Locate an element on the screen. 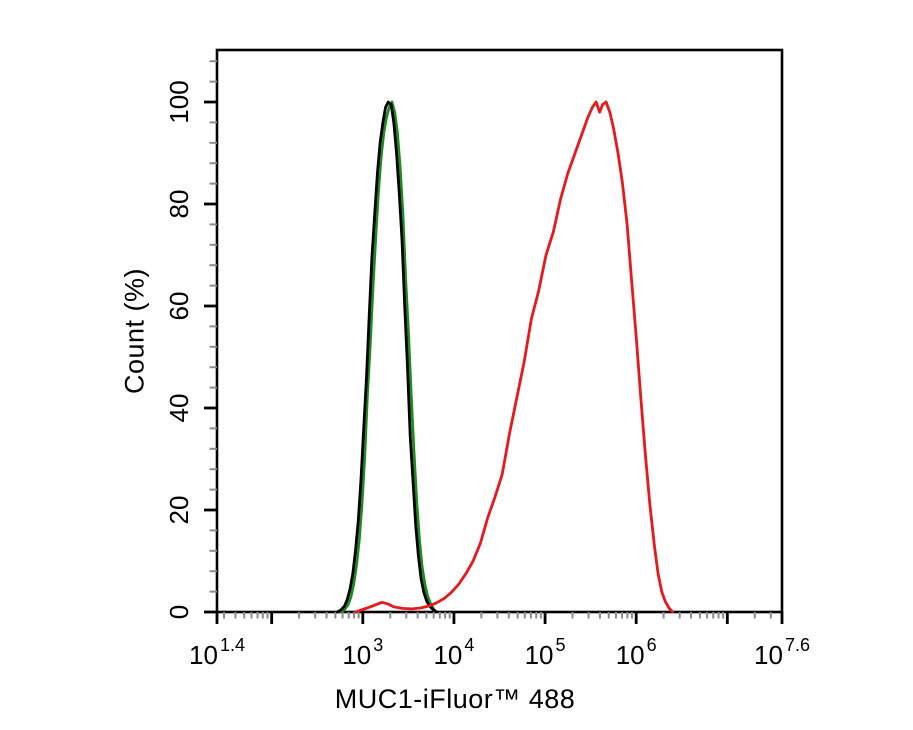  x-tick-label: 10 6 is located at coordinates (636, 652).